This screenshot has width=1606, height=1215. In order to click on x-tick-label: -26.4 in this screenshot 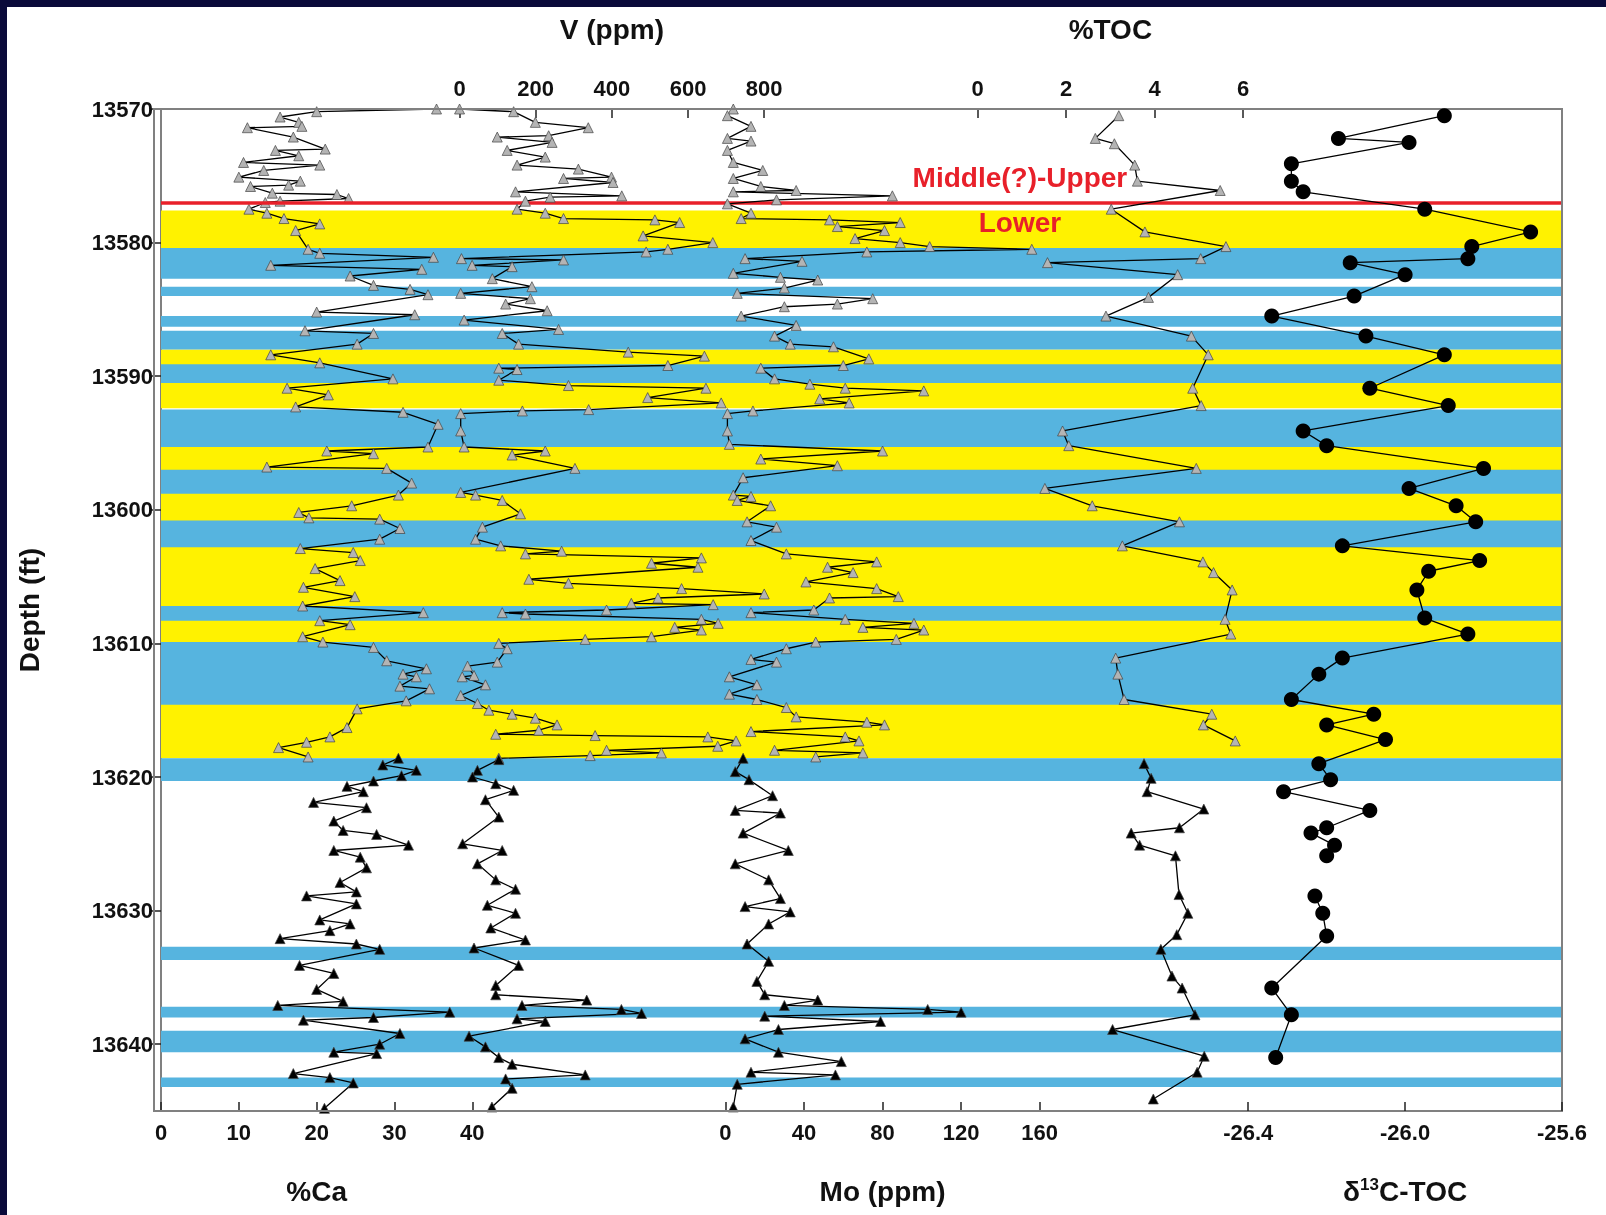, I will do `click(1249, 1132)`.